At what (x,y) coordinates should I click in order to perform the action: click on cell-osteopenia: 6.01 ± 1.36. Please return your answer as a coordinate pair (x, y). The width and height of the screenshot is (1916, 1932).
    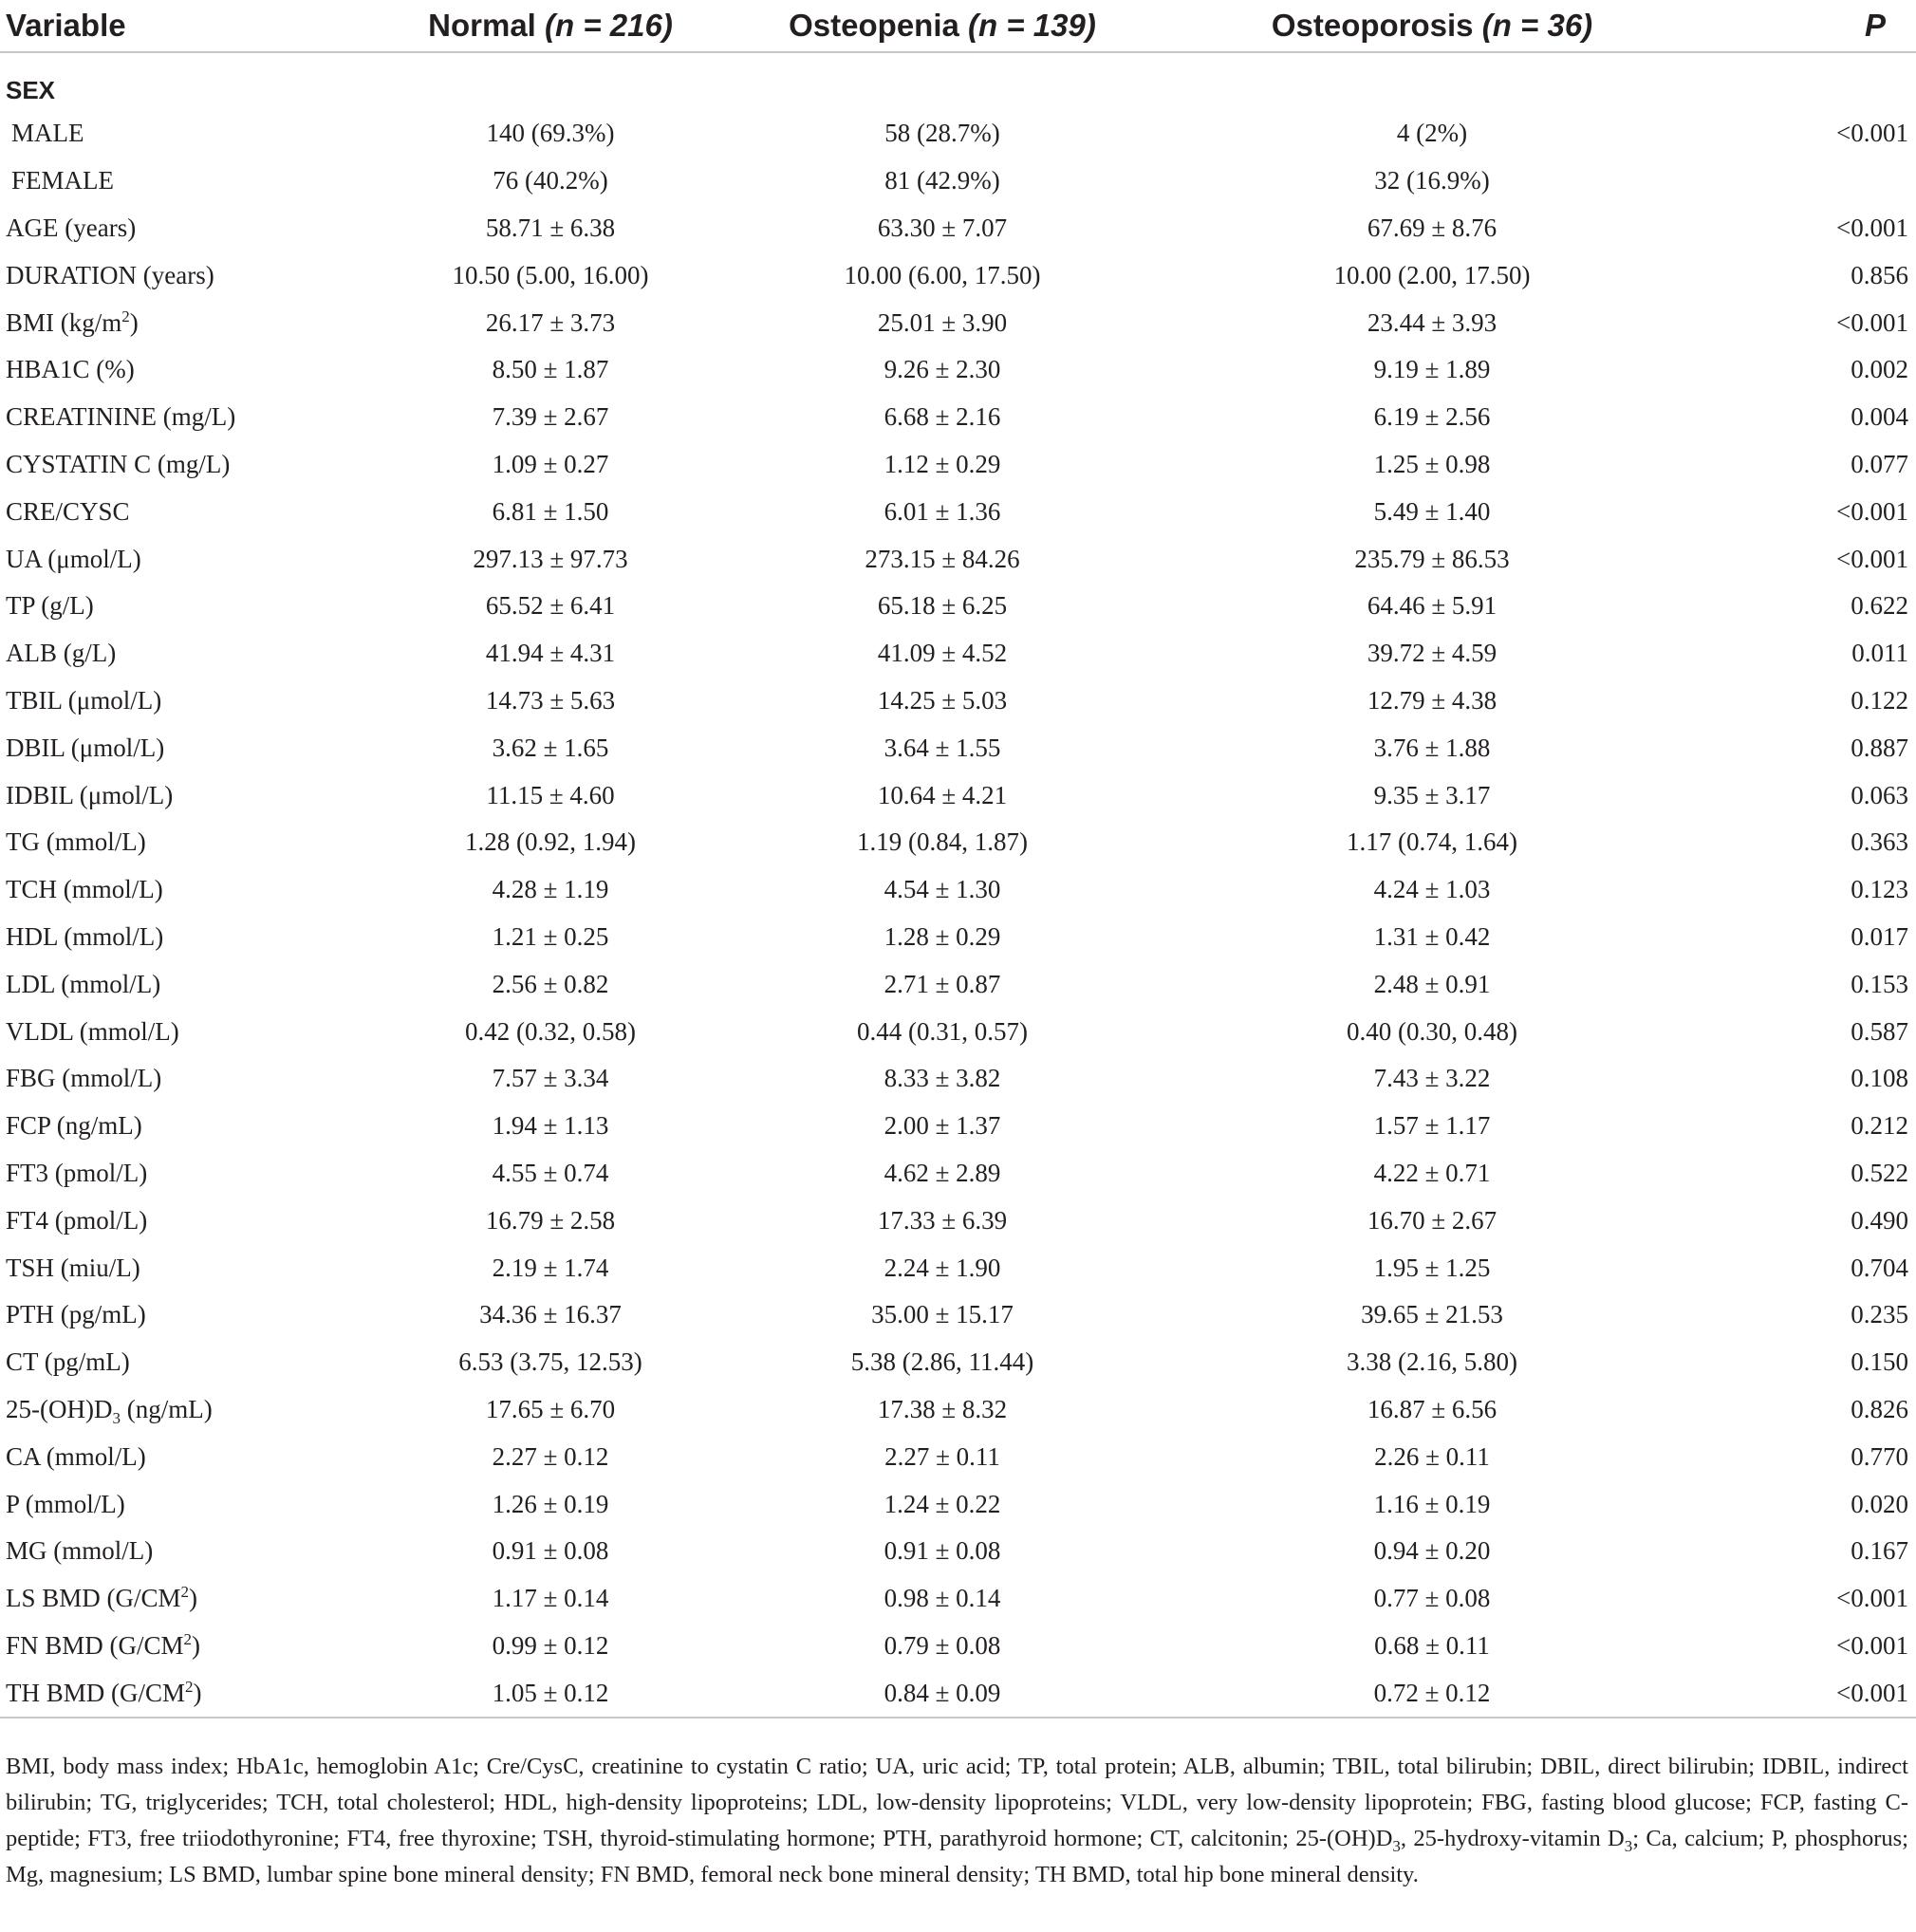
    Looking at the image, I should click on (942, 511).